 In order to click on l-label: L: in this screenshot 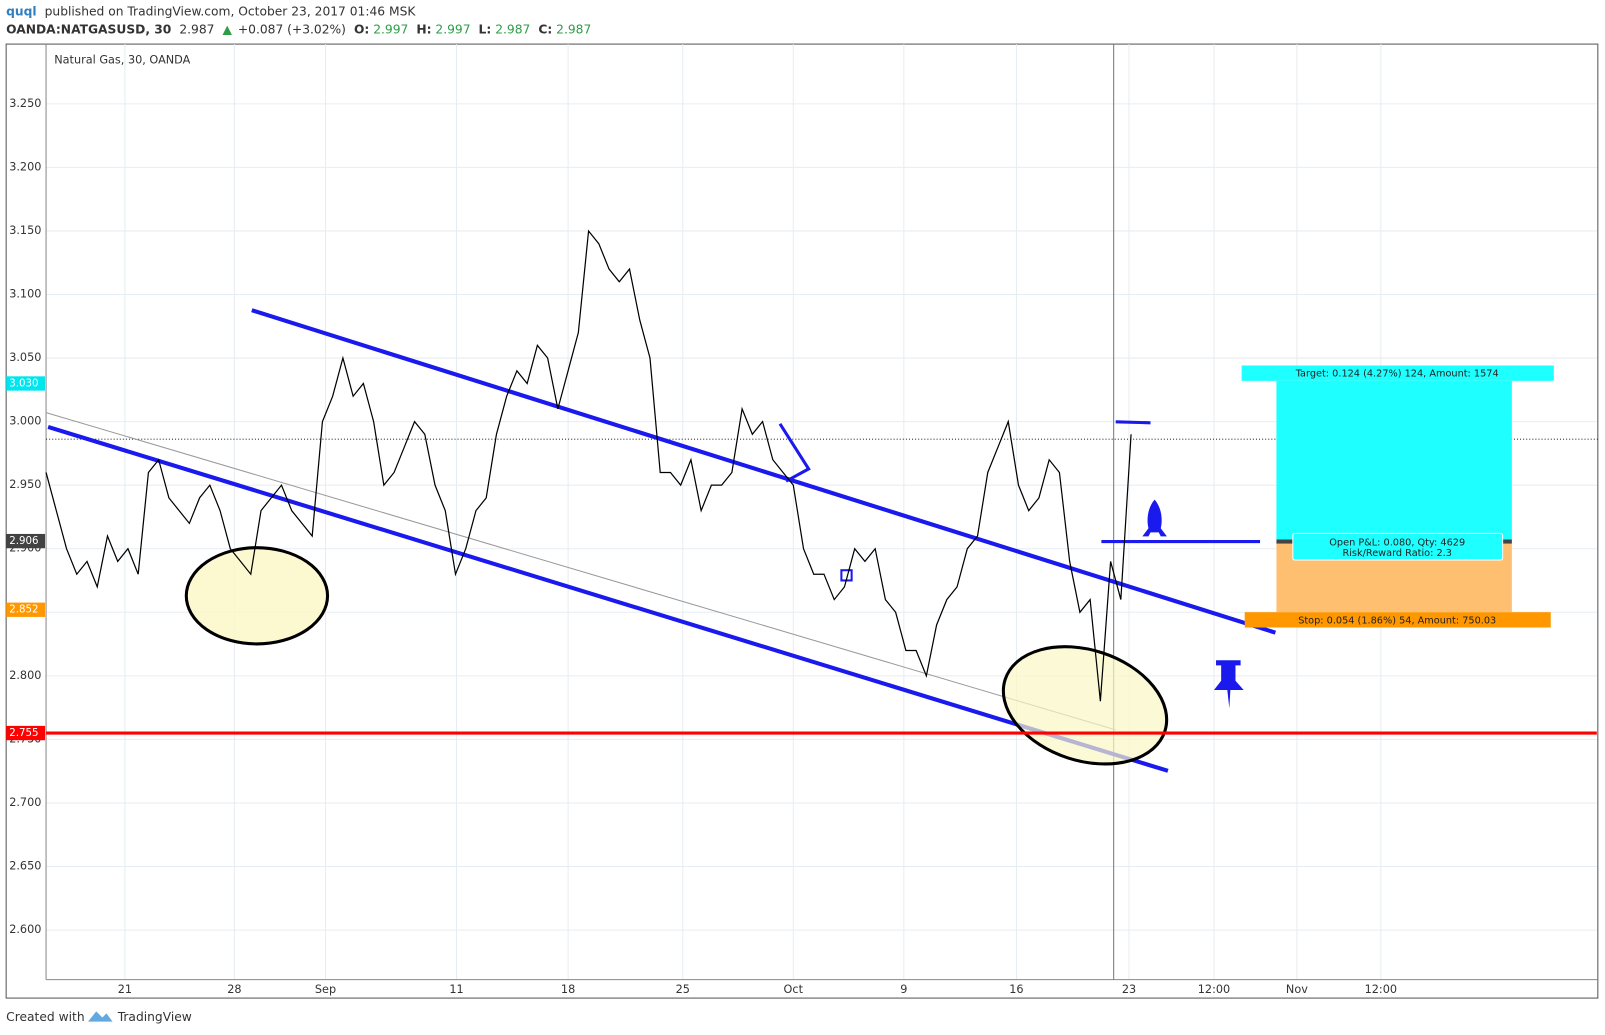, I will do `click(485, 29)`.